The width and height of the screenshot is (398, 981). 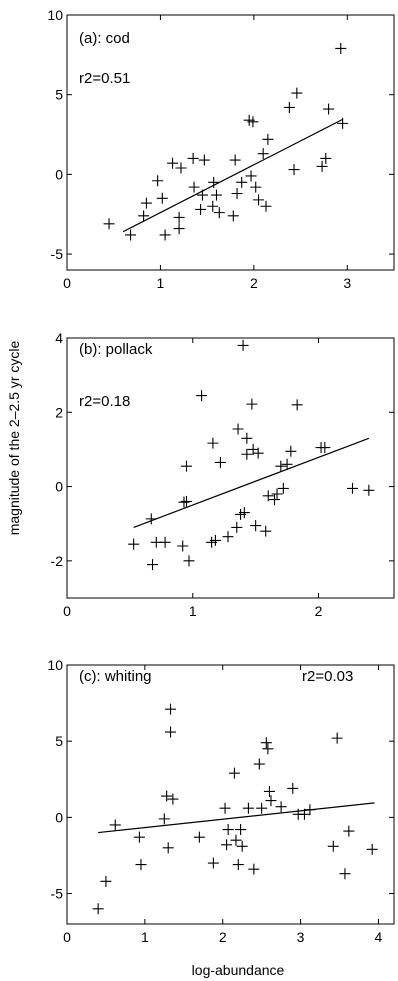 What do you see at coordinates (55, 15) in the screenshot?
I see `y-tick-label: 10` at bounding box center [55, 15].